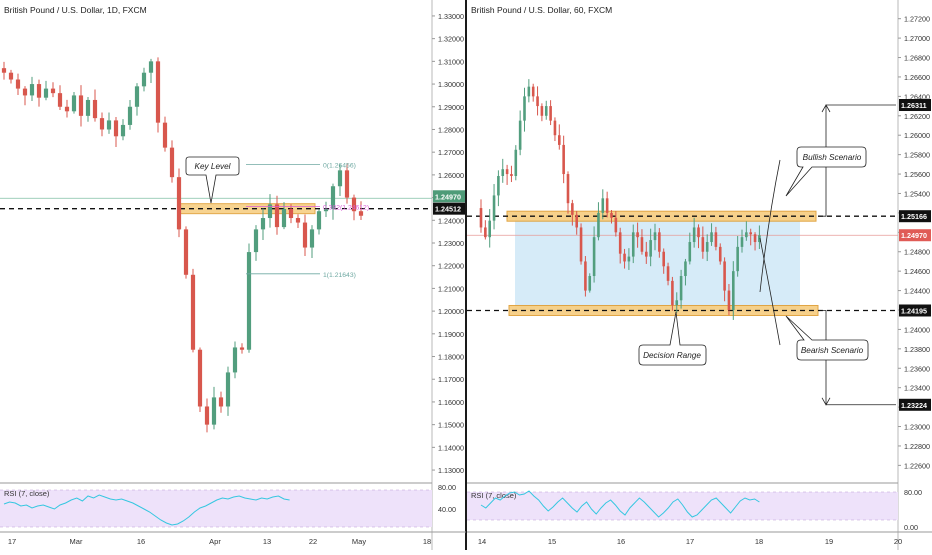  I want to click on bearish-scenario-curve, so click(770, 291).